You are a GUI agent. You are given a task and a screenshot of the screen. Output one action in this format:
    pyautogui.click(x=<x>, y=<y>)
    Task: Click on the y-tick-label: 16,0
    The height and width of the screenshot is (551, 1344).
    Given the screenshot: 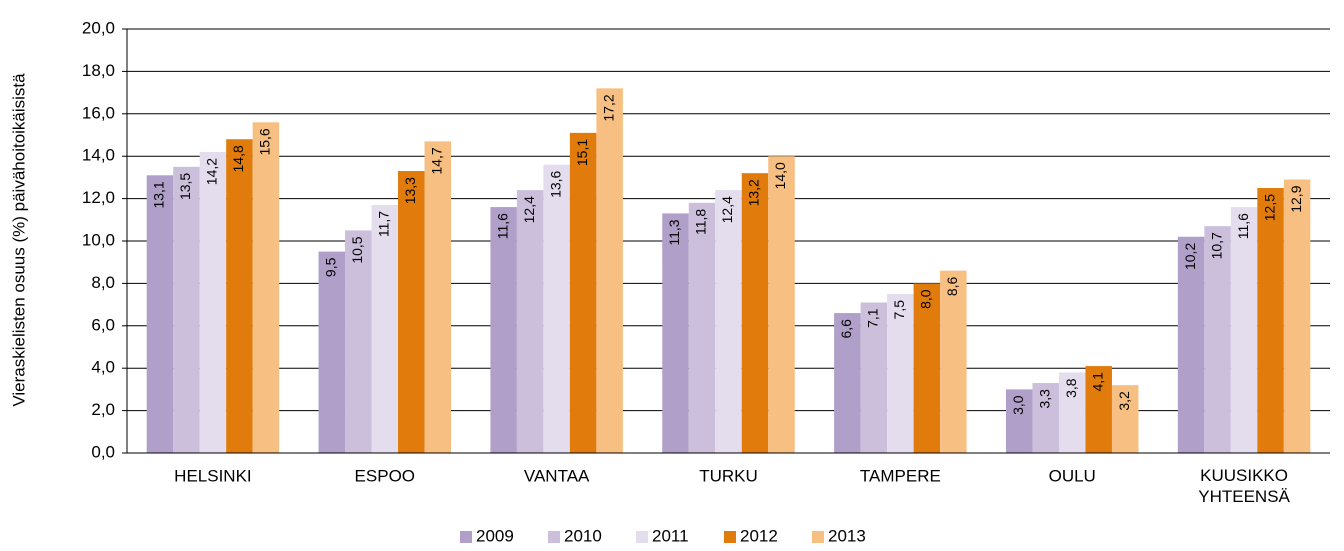 What is the action you would take?
    pyautogui.click(x=98, y=112)
    